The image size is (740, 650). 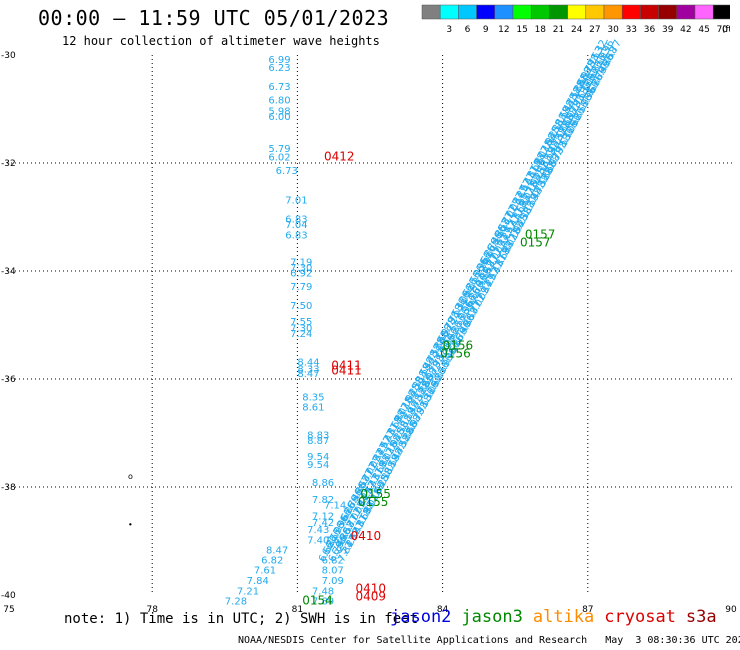 What do you see at coordinates (587, 610) in the screenshot?
I see `x-tick-label: 87` at bounding box center [587, 610].